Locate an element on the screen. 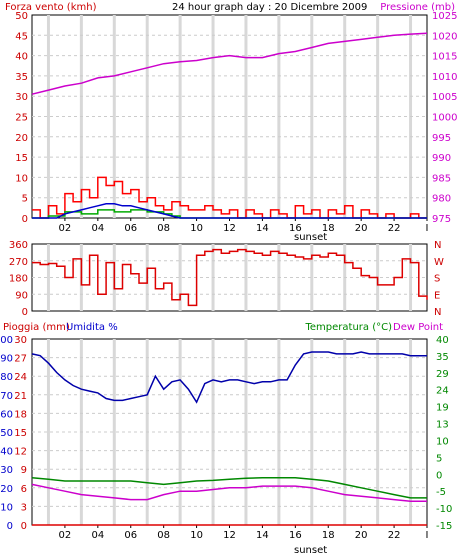 This screenshot has height=555, width=460. chart-title: 24 hour graph day : 20 Dicembre 2009 is located at coordinates (269, 7).